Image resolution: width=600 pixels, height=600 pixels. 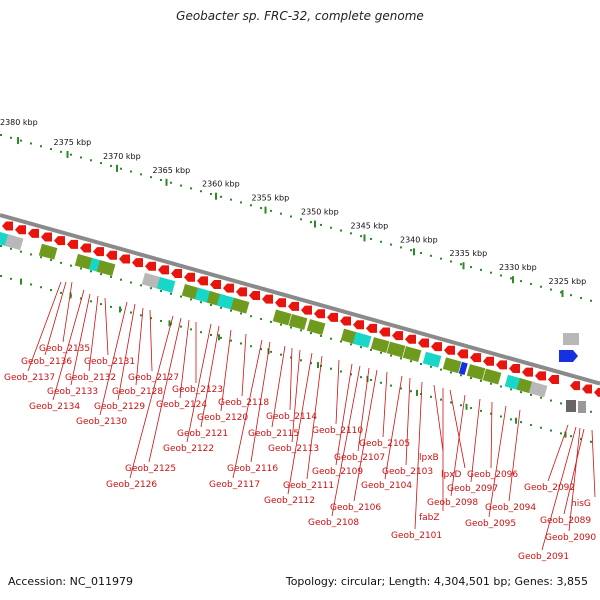 What do you see at coordinates (582, 407) in the screenshot?
I see `cog-gray-box` at bounding box center [582, 407].